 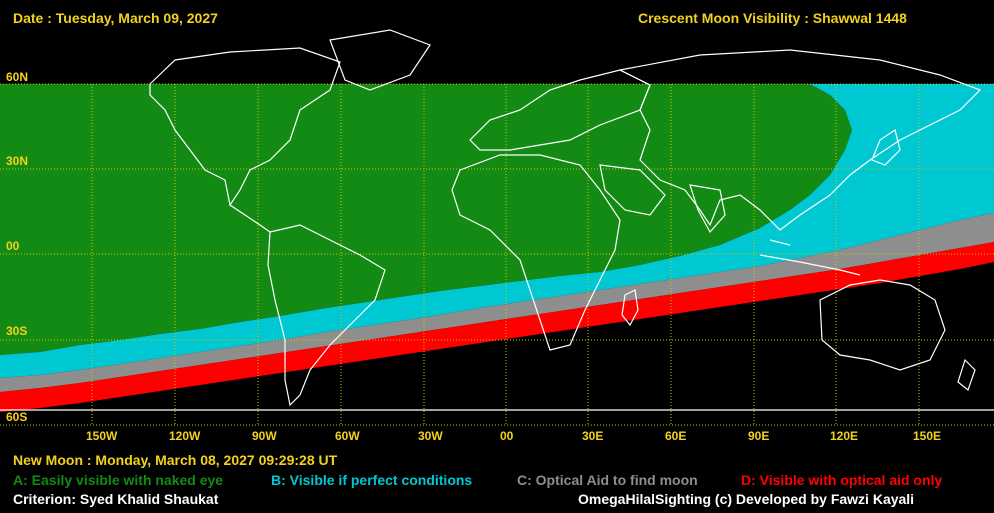 What do you see at coordinates (118, 480) in the screenshot?
I see `legend-zone-a: A: Easily visible with naked eye` at bounding box center [118, 480].